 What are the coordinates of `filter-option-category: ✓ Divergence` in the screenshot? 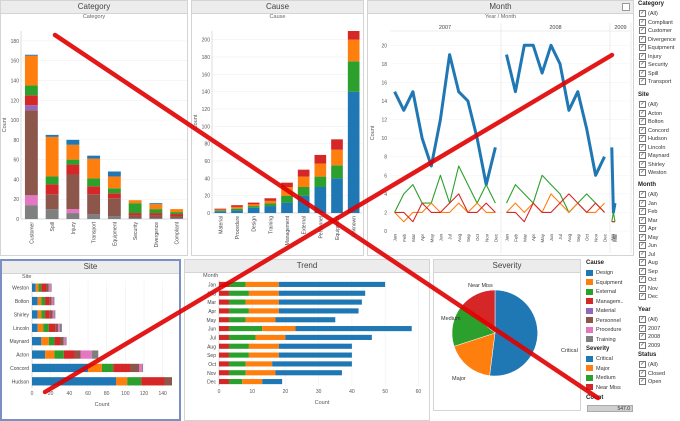 It's located at (657, 39).